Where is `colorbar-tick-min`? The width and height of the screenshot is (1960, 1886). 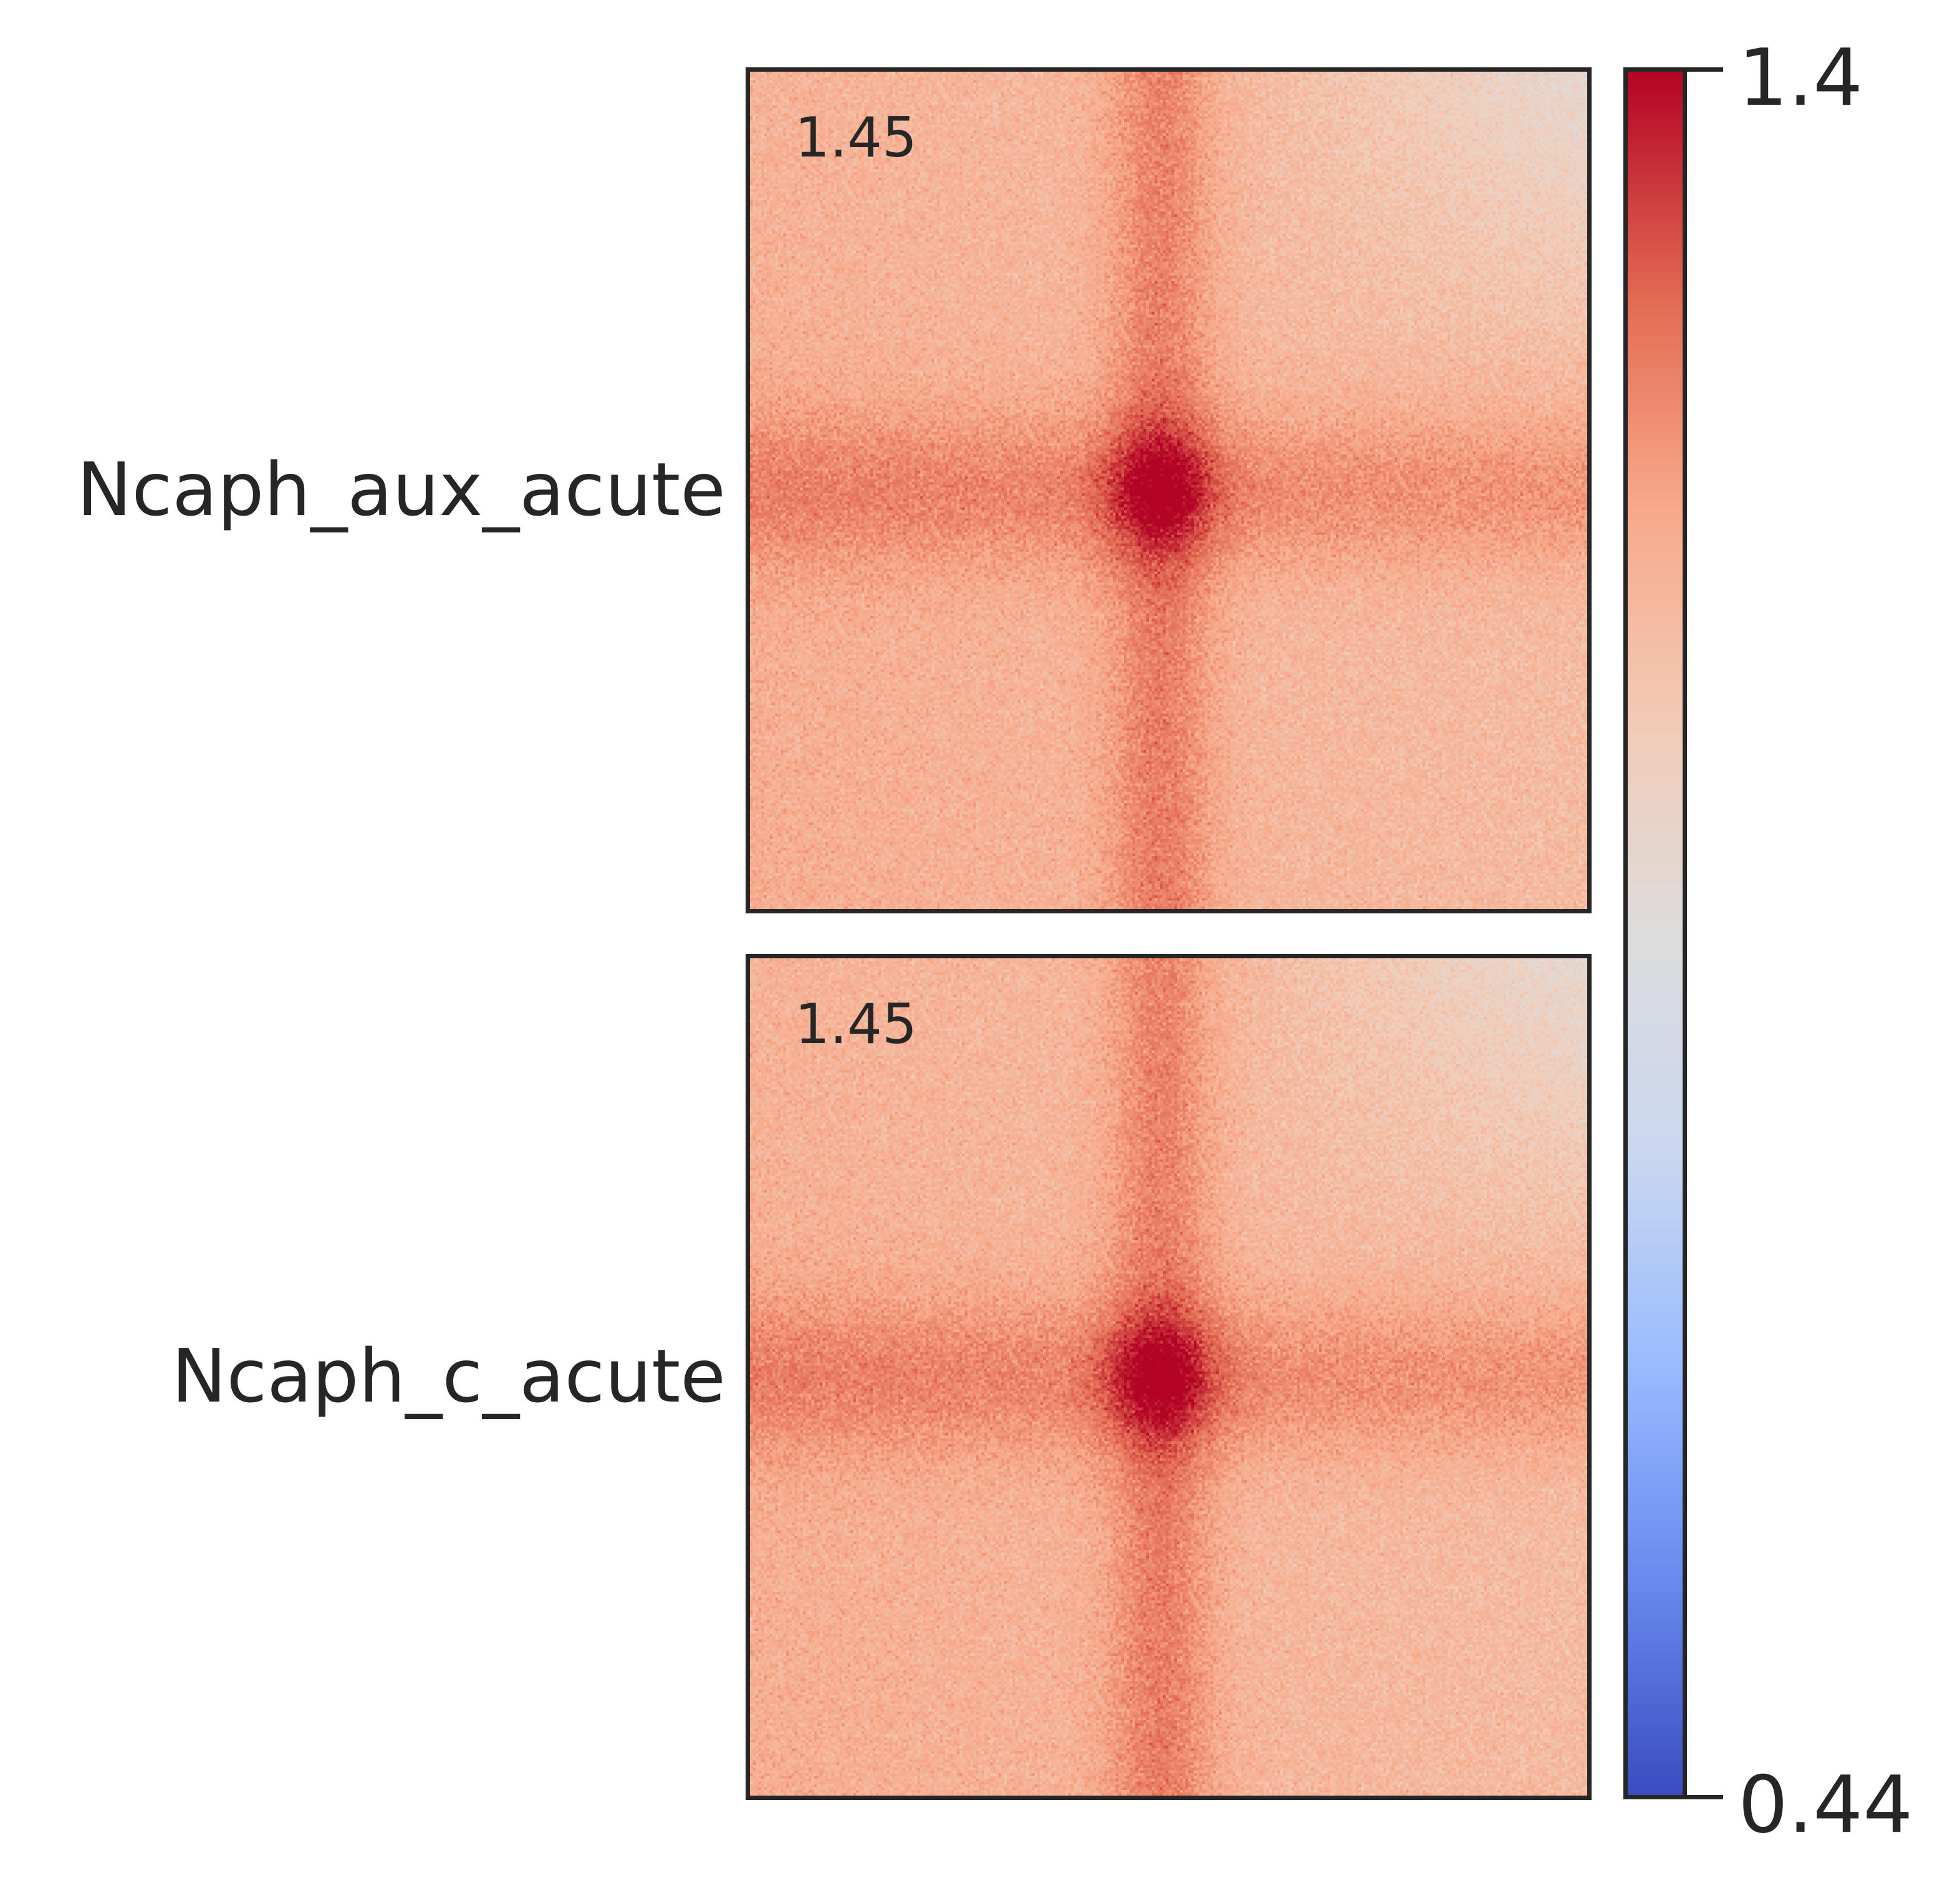
colorbar-tick-min is located at coordinates (1705, 1797).